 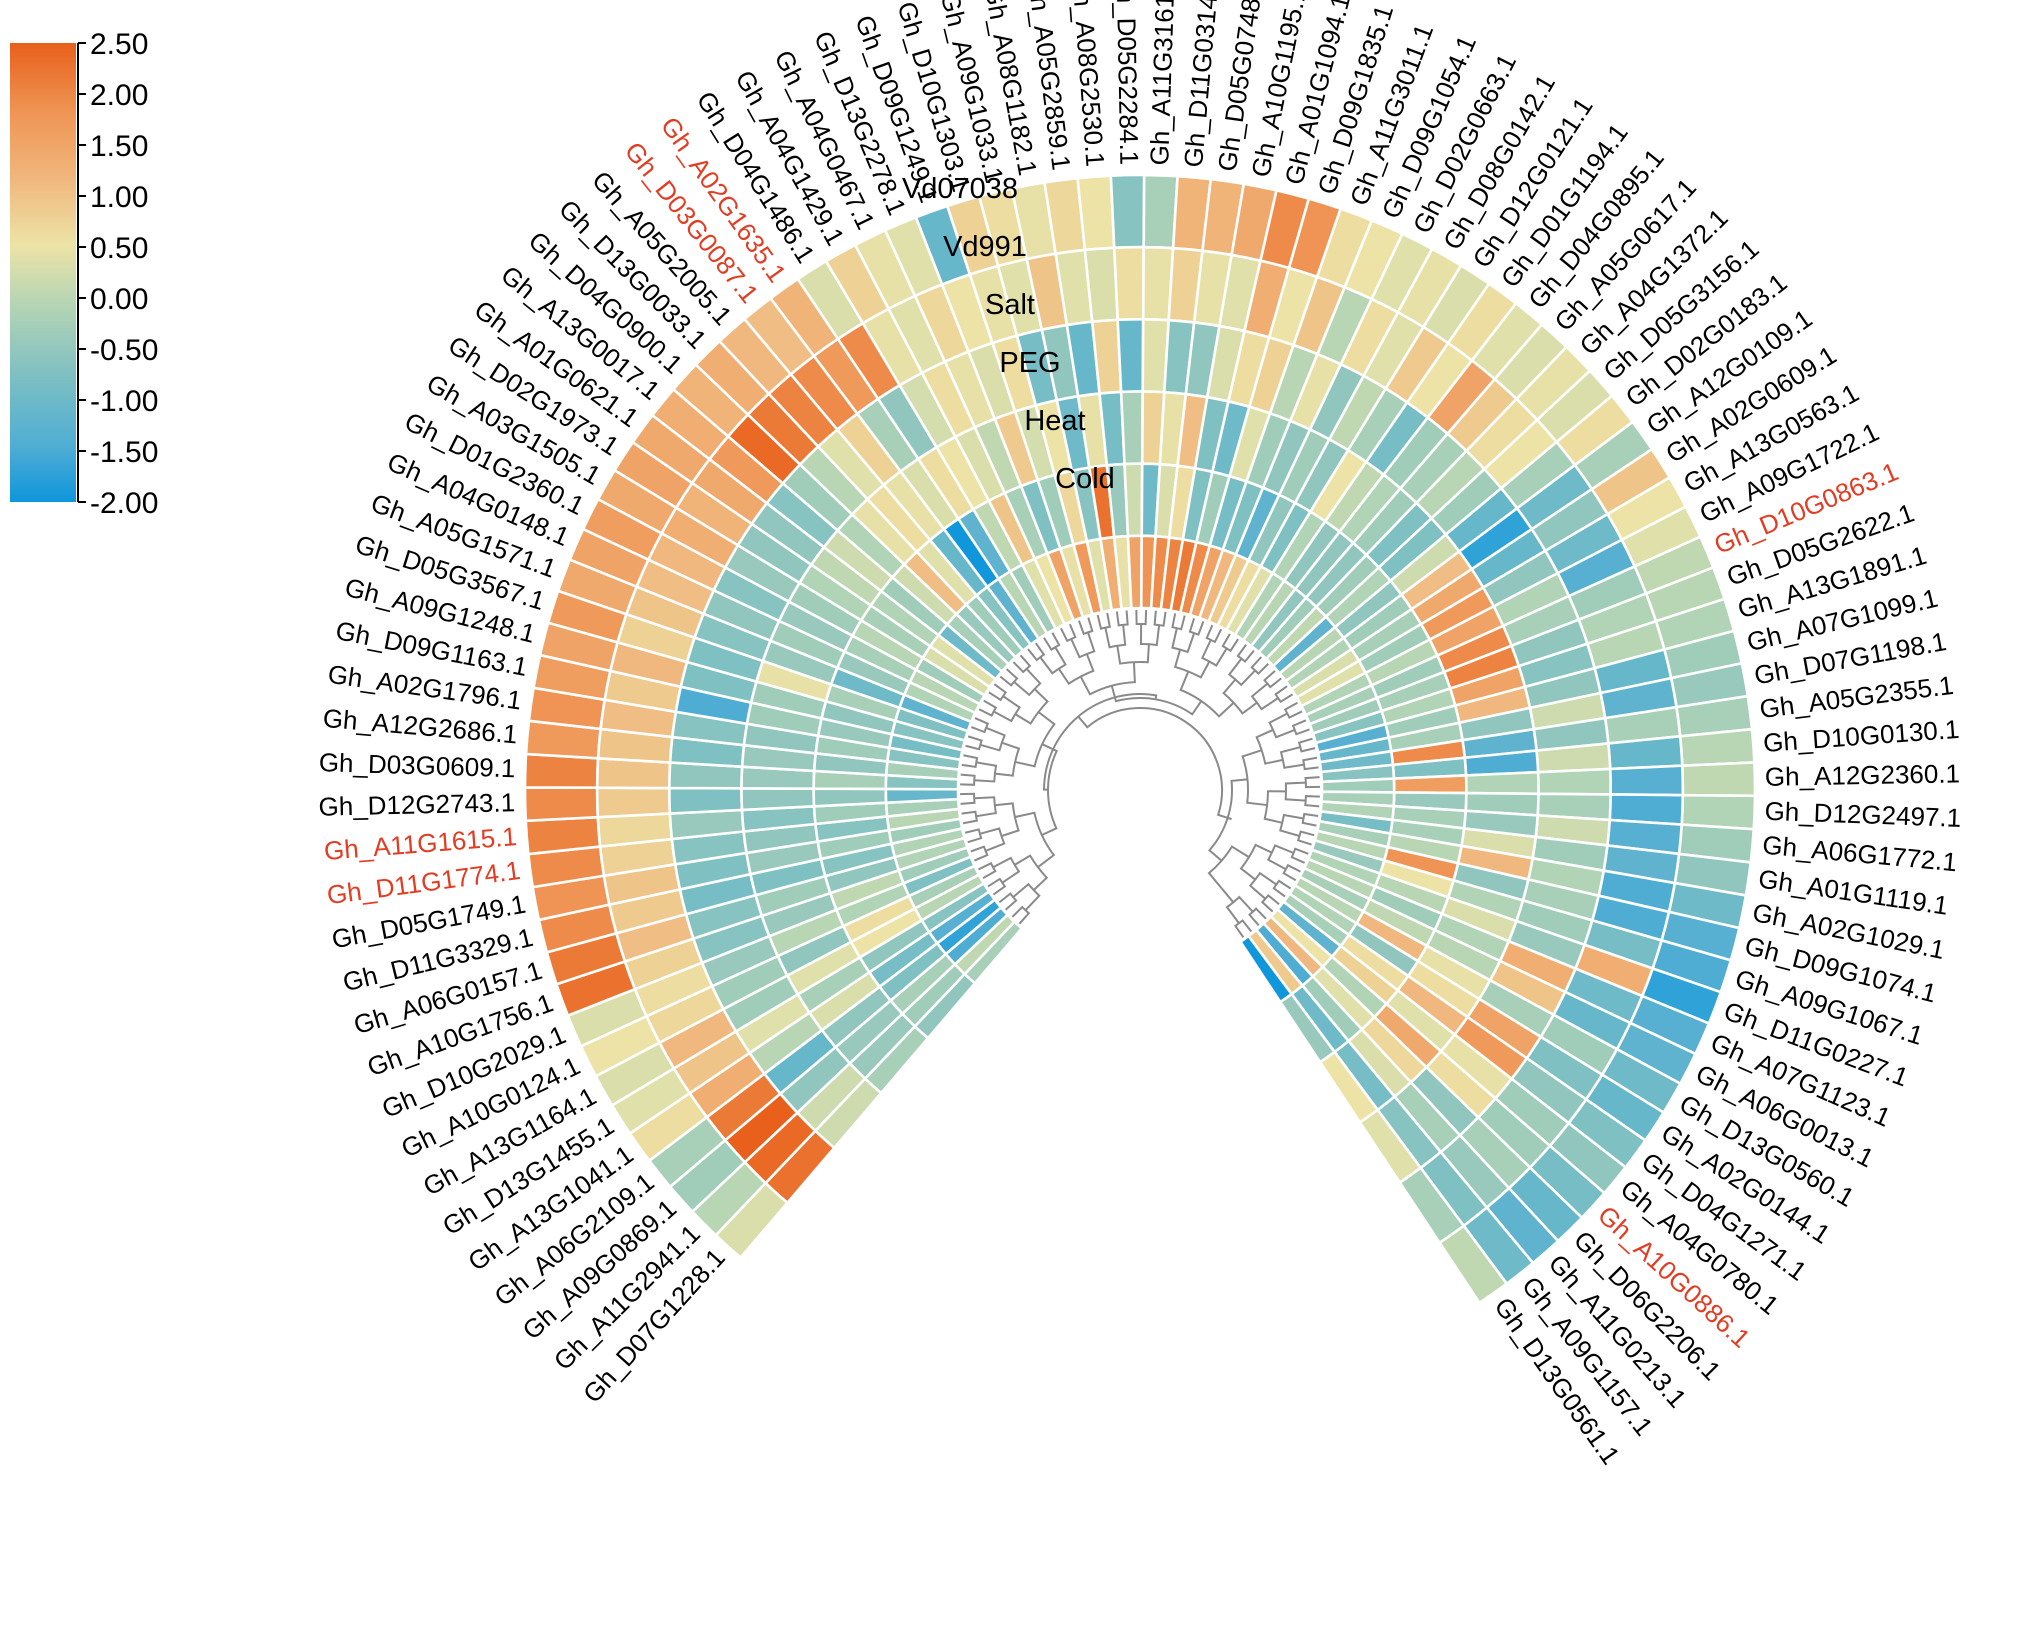 What do you see at coordinates (119, 248) in the screenshot?
I see `colorbar-tick-label: 0.50` at bounding box center [119, 248].